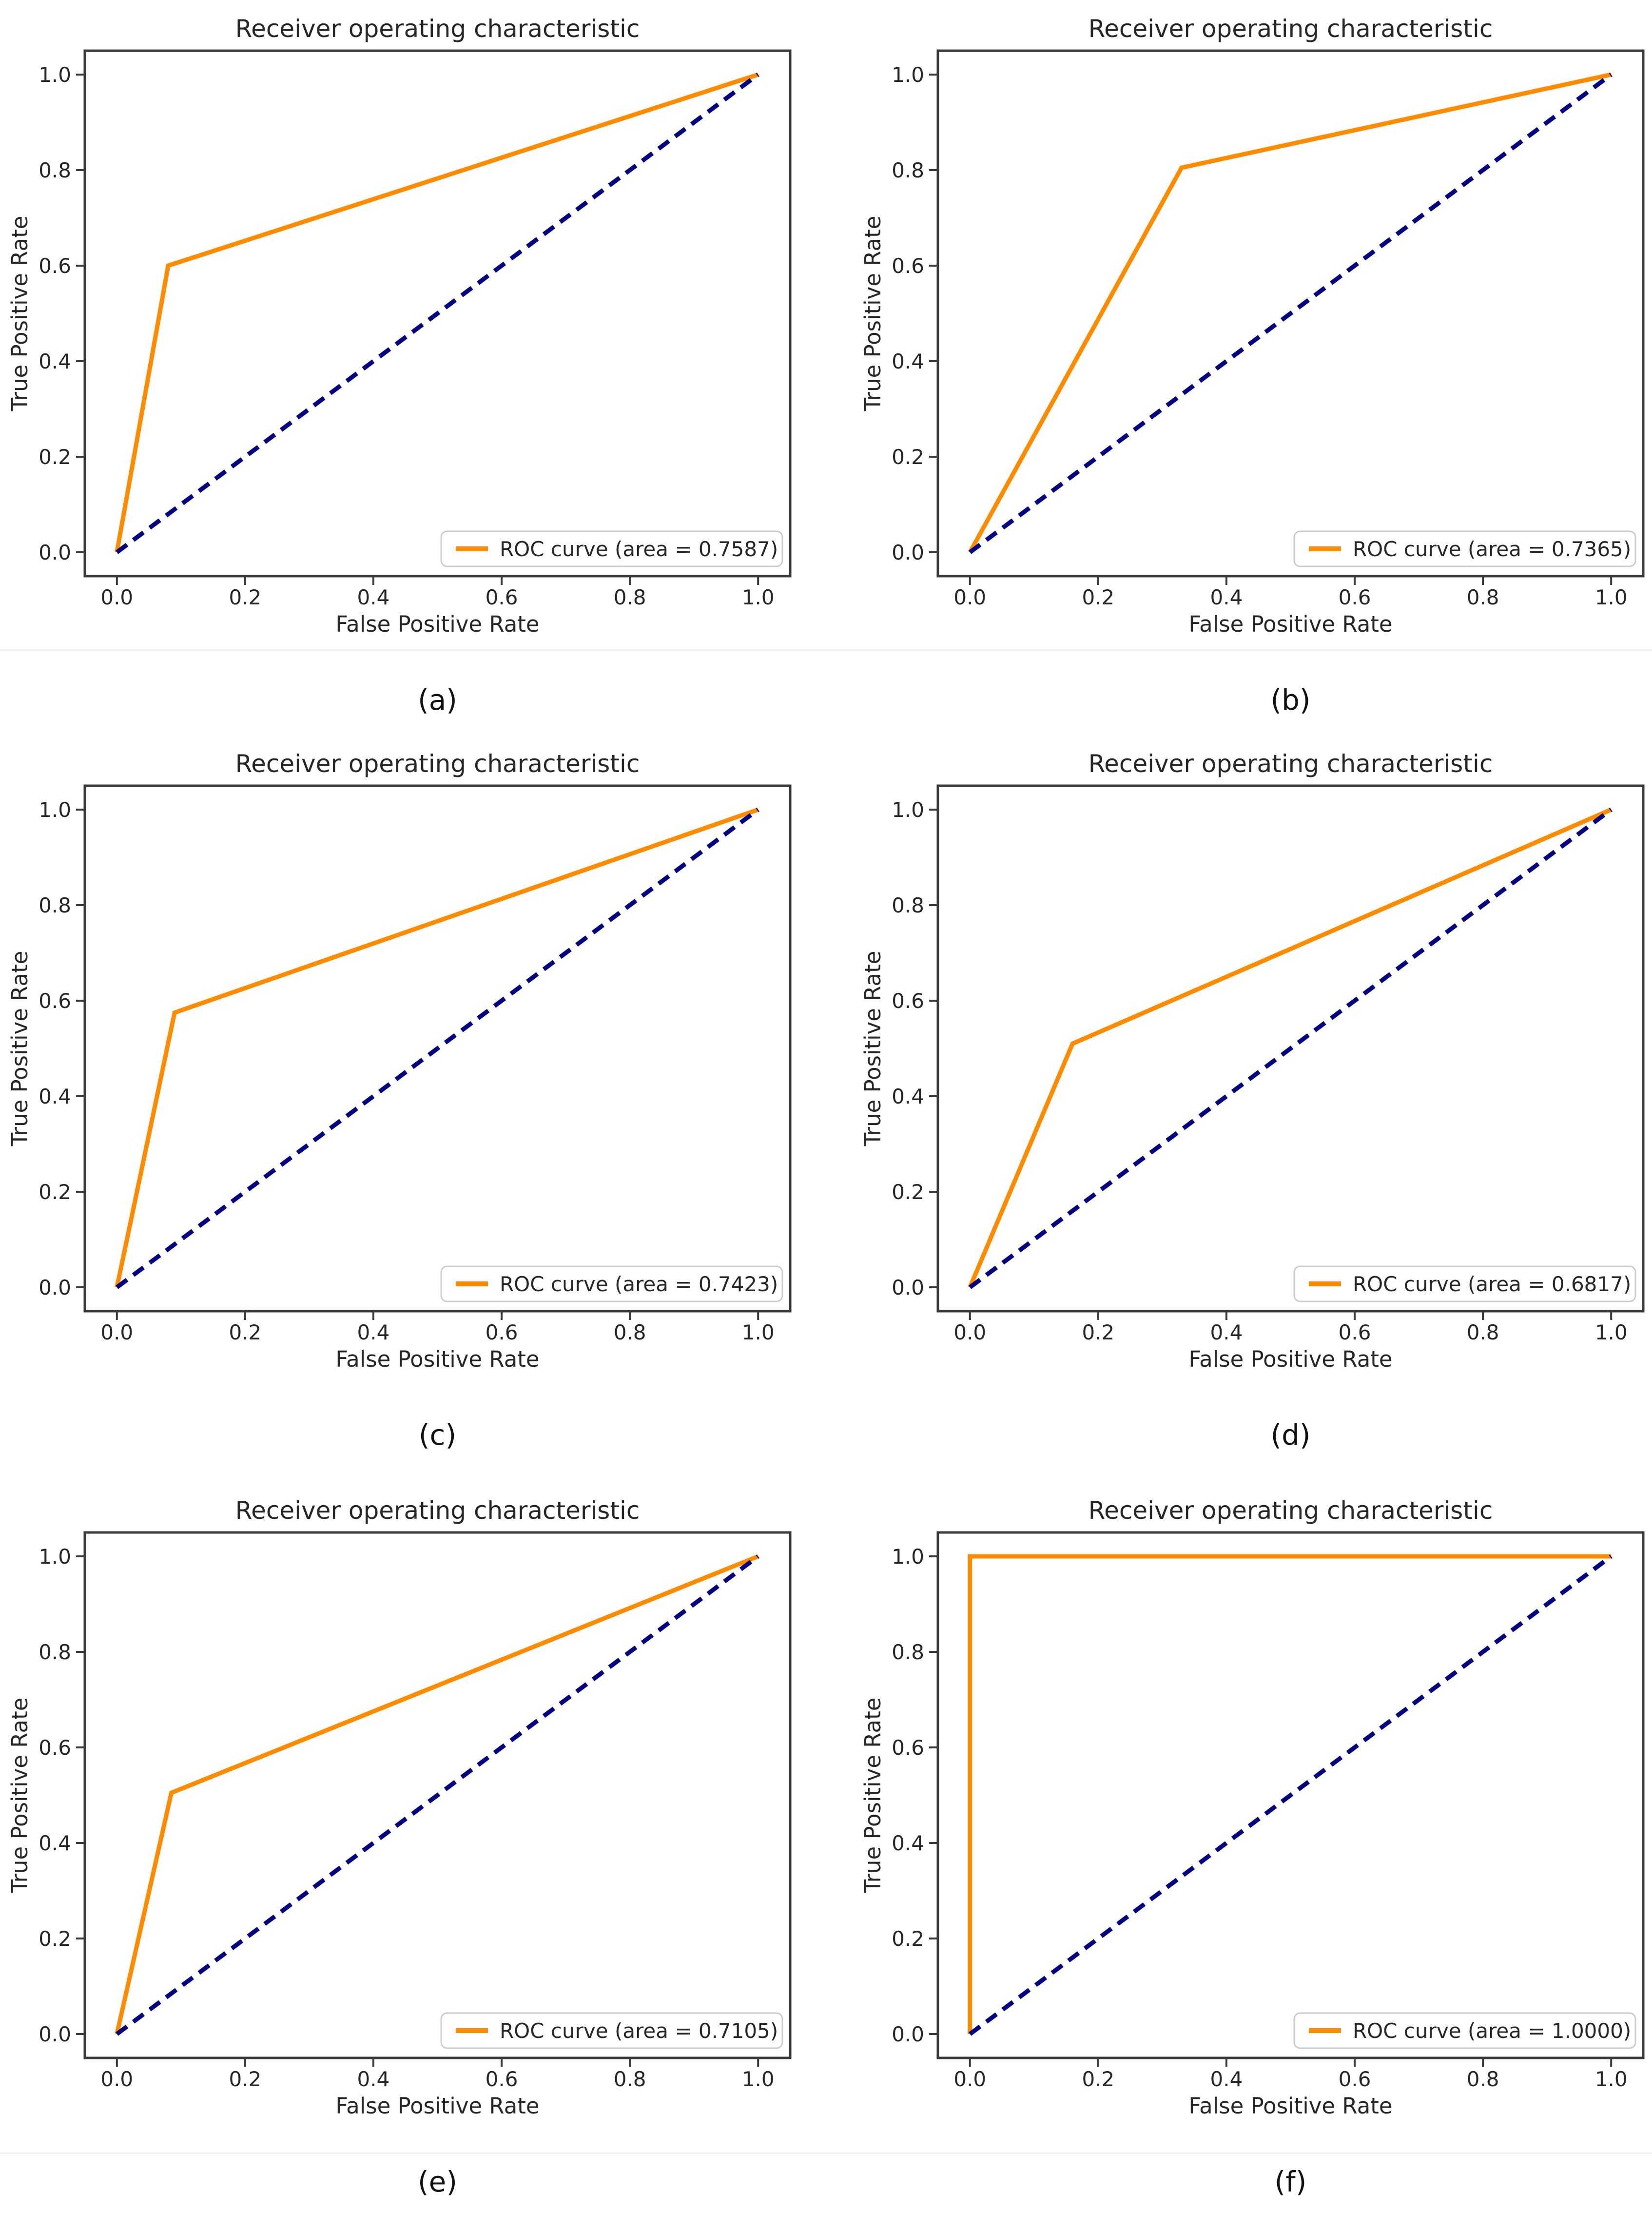 The height and width of the screenshot is (2229, 1652). I want to click on legend: ROC curve (area = 1.0000), so click(1464, 2030).